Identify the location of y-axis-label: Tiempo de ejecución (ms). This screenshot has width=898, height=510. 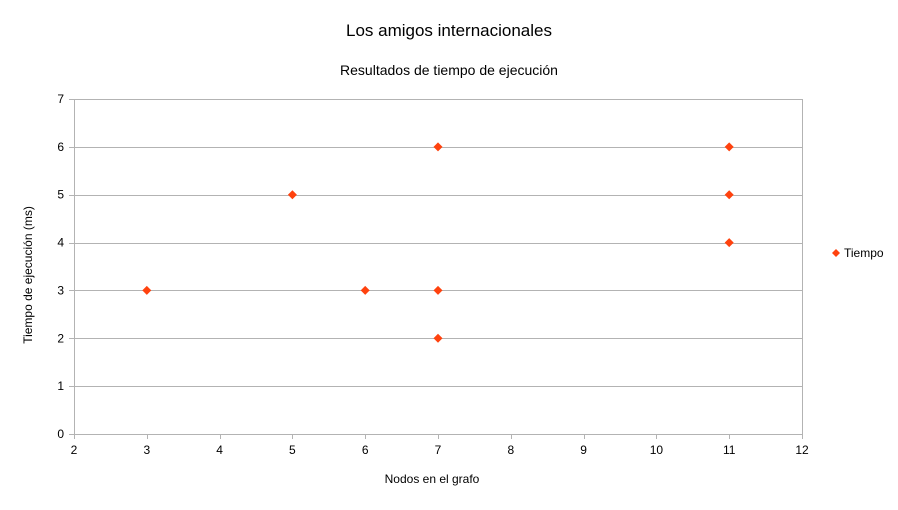
(28, 275).